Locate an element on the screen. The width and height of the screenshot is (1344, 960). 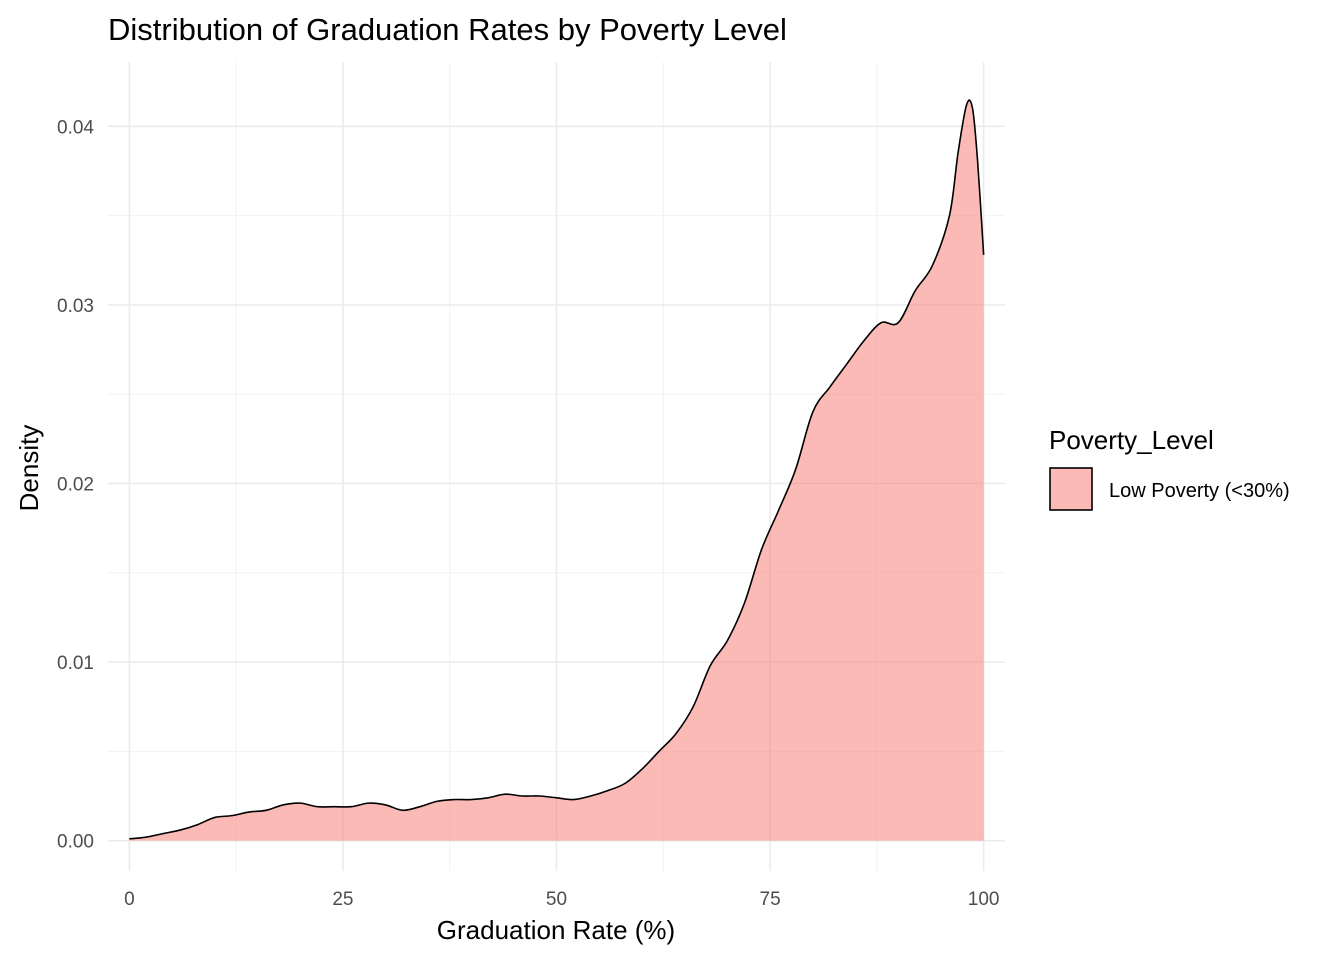
legend-key is located at coordinates (1071, 489).